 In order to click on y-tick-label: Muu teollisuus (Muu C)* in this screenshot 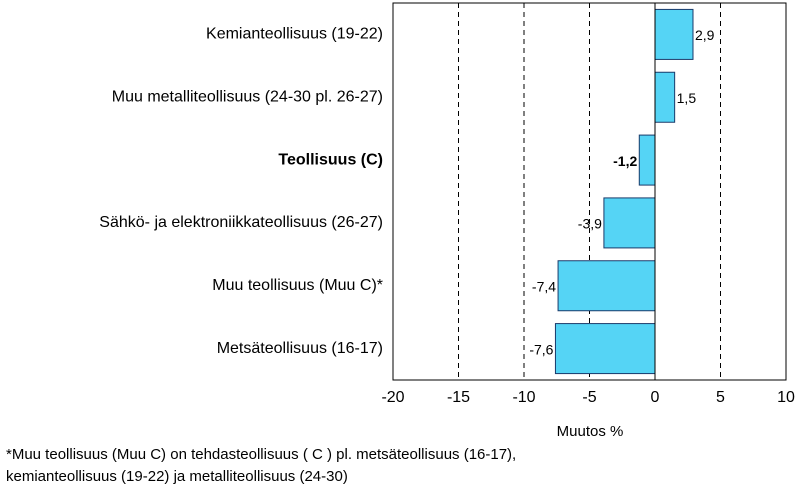, I will do `click(297, 285)`.